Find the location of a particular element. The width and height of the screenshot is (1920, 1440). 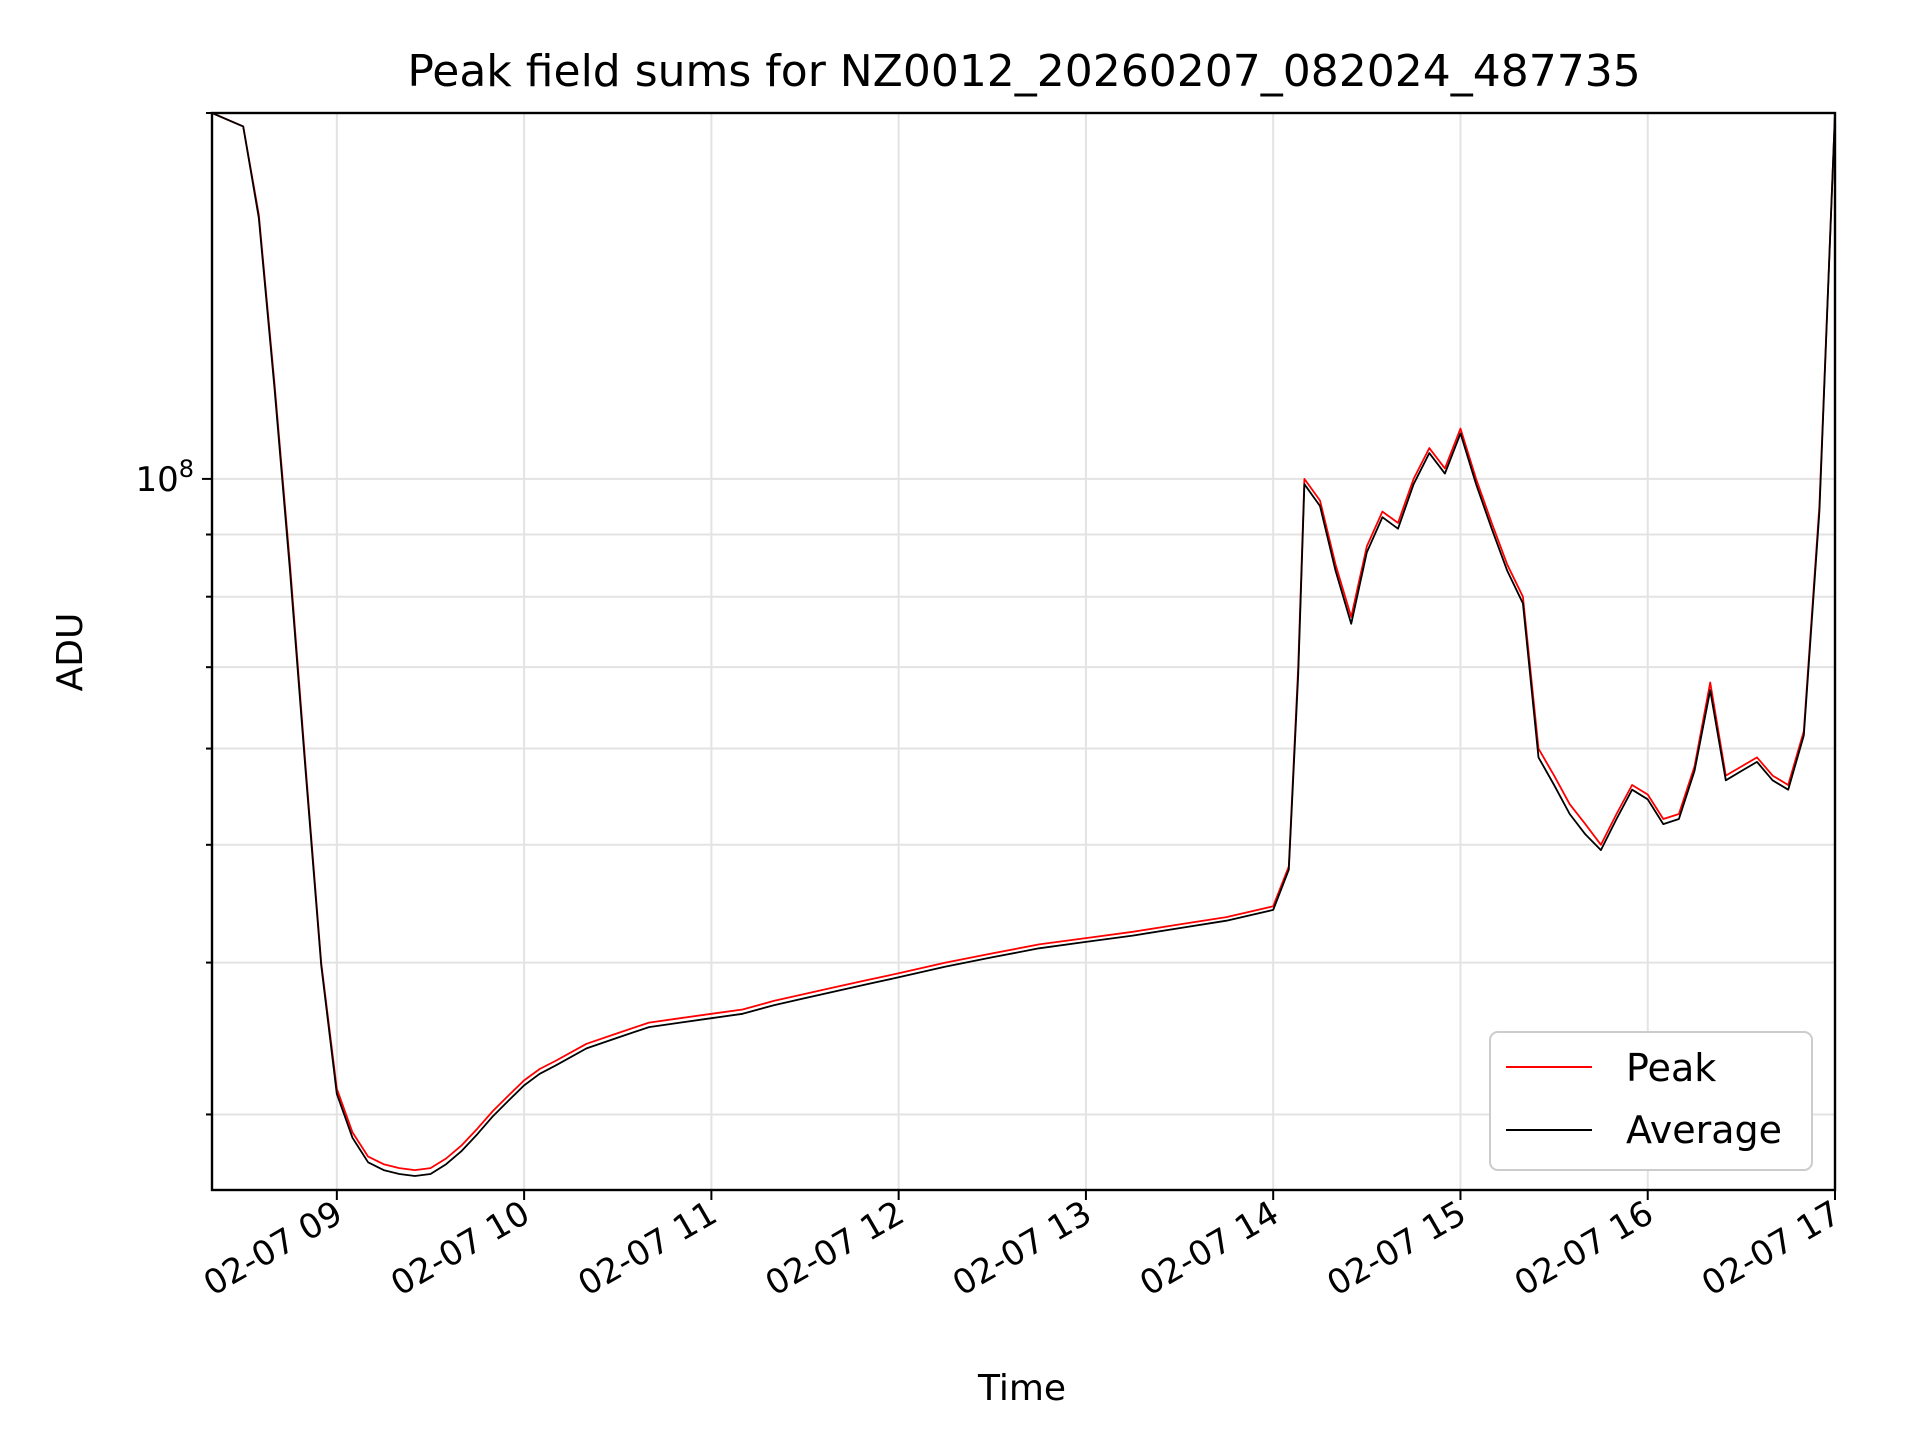

legend-peak-label: Peak is located at coordinates (1671, 1068).